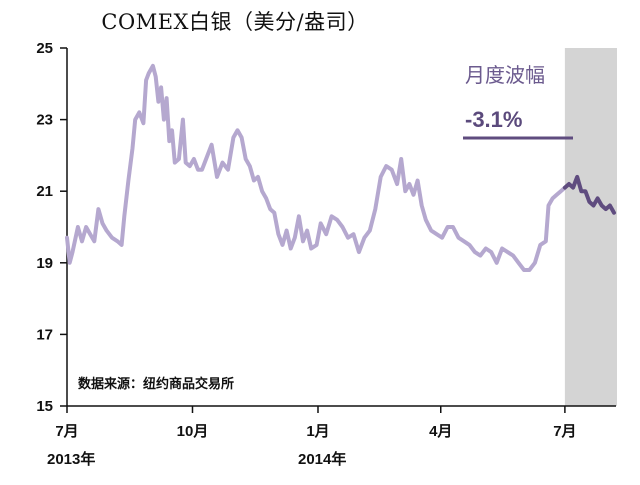 This screenshot has width=640, height=485. Describe the element at coordinates (44, 48) in the screenshot. I see `y-tick-label: 25` at that location.